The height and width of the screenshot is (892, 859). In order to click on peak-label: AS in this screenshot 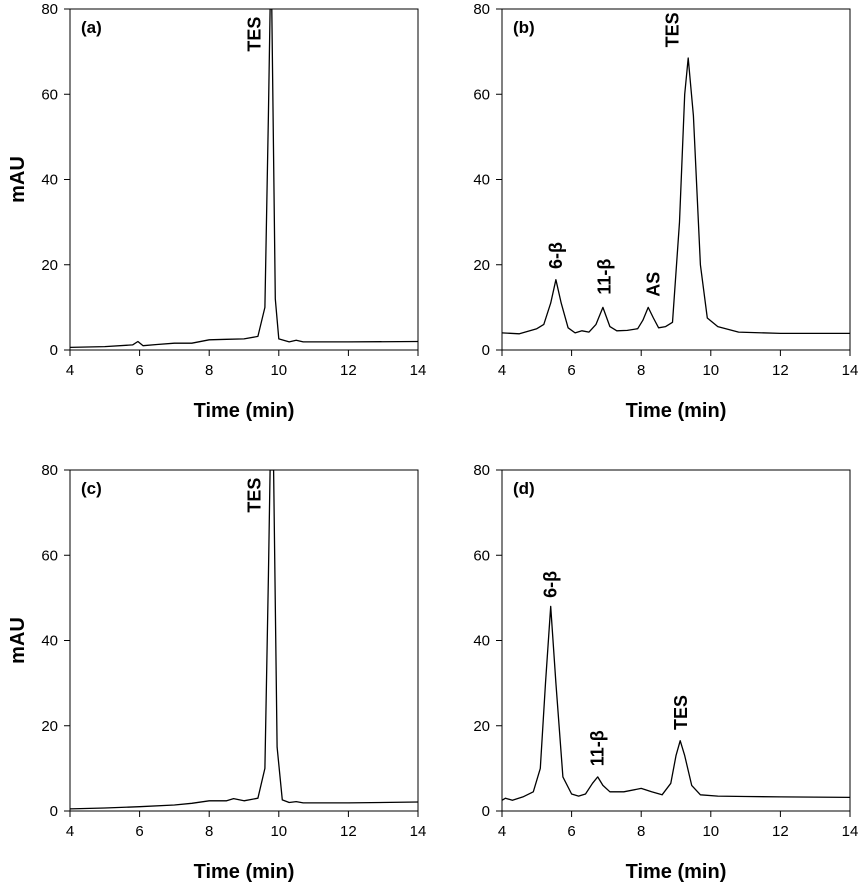, I will do `click(653, 284)`.